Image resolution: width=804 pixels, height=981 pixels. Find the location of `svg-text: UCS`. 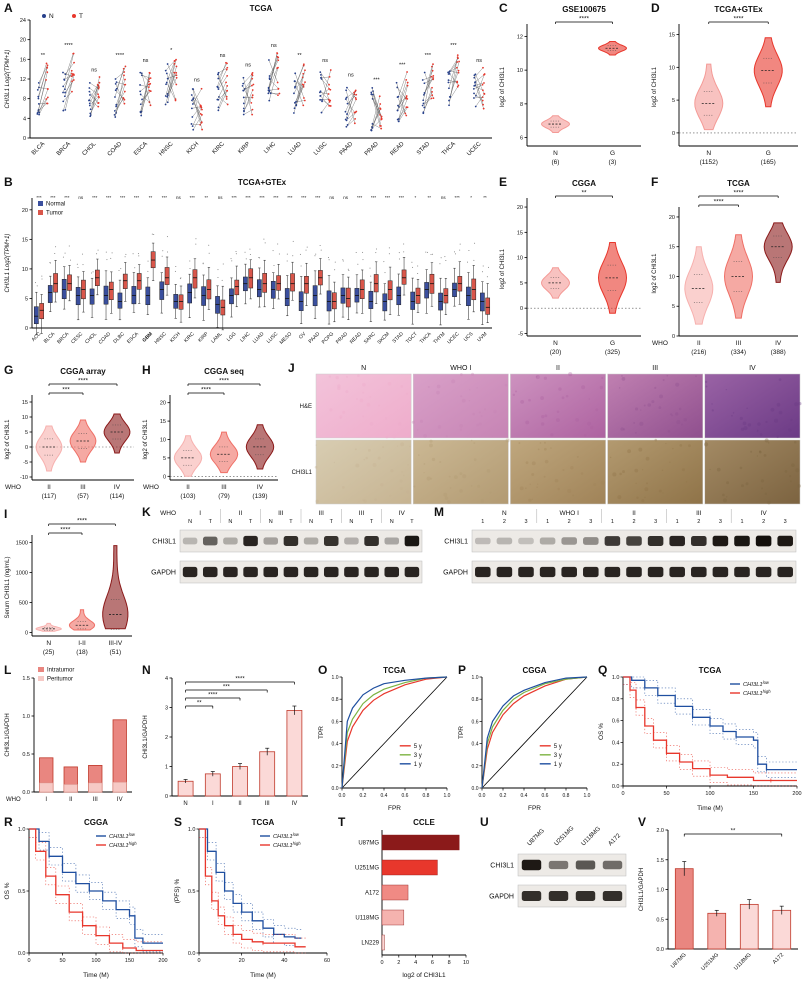

svg-text: UCS is located at coordinates (469, 337).